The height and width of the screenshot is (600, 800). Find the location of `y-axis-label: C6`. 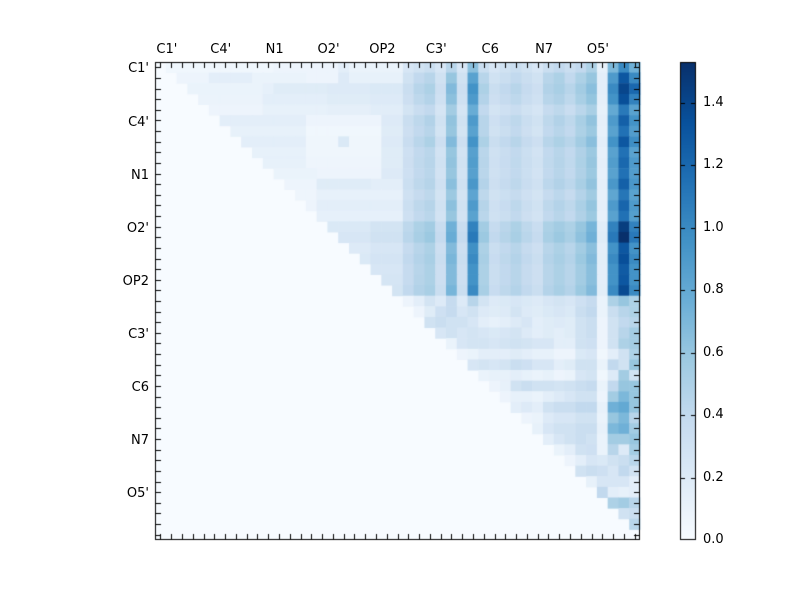

y-axis-label: C6 is located at coordinates (140, 388).